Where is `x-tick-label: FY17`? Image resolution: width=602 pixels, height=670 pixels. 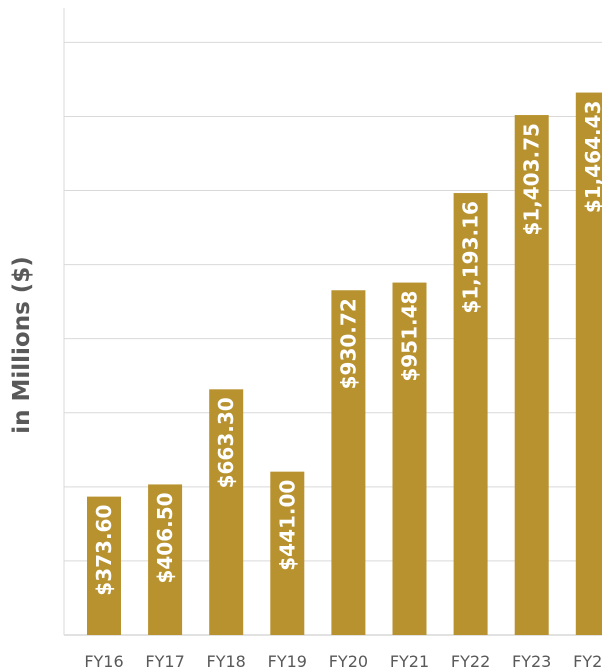
x-tick-label: FY17 is located at coordinates (164, 661).